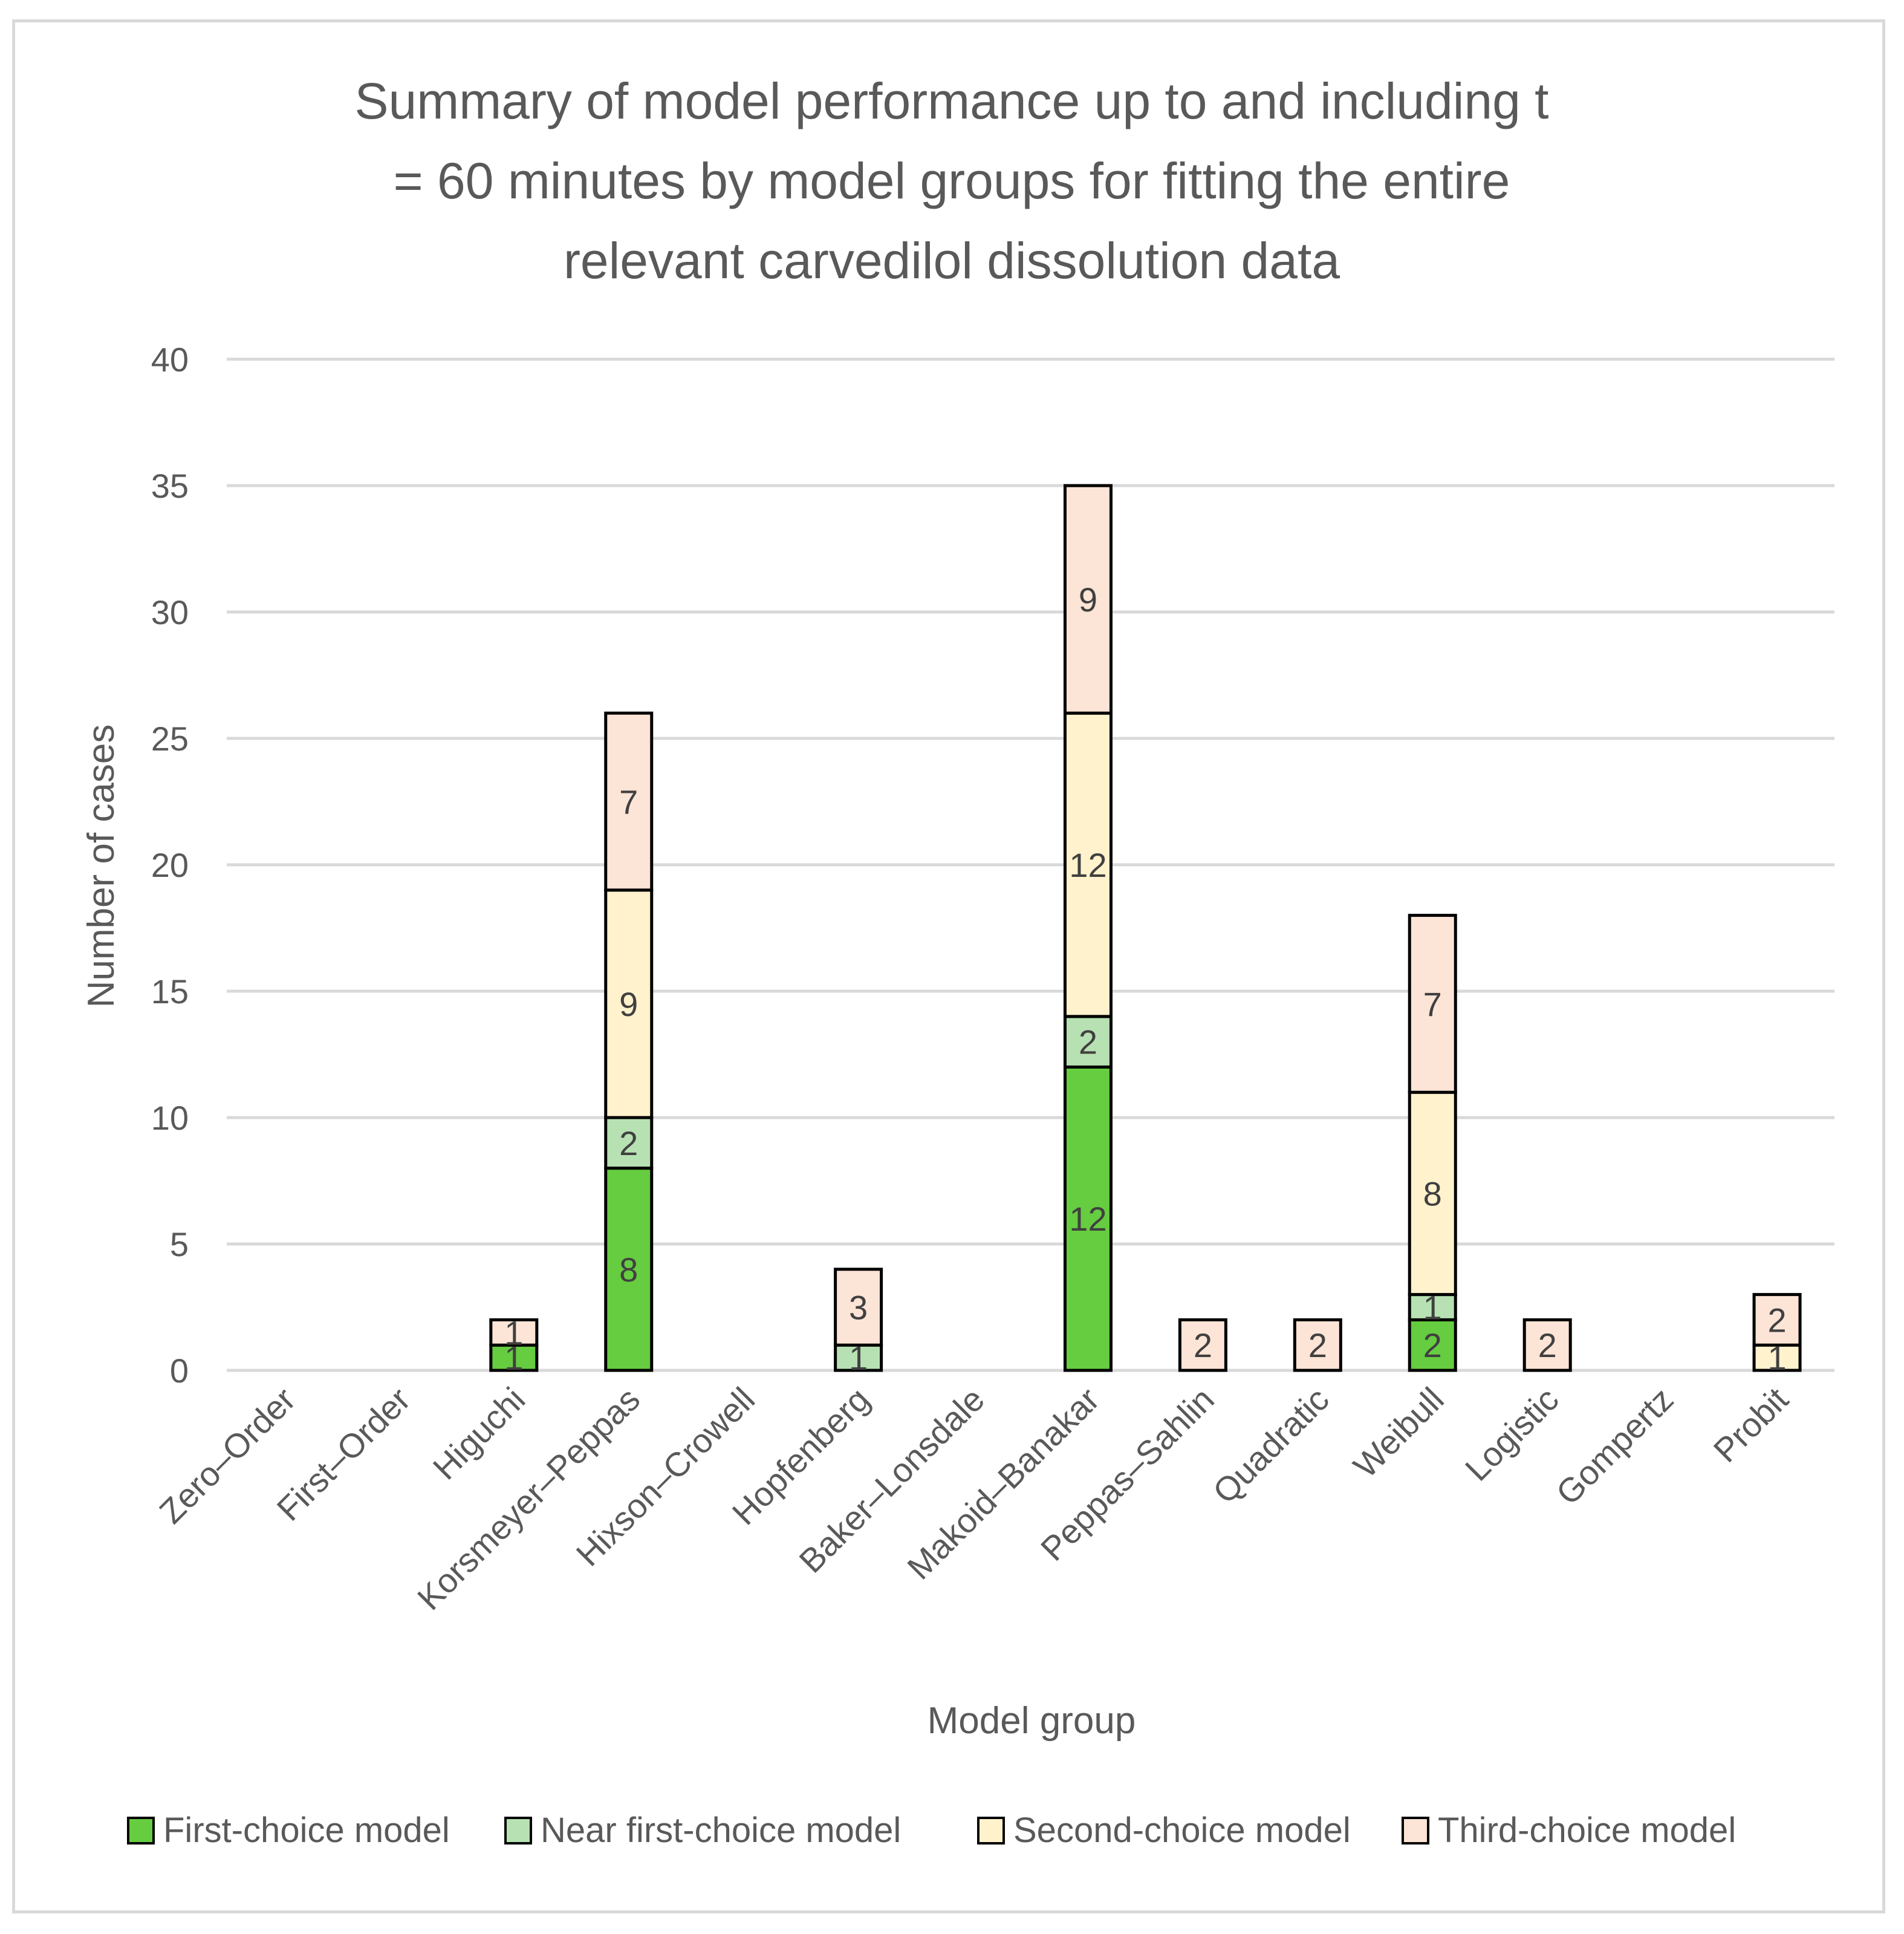 The image size is (1904, 1934). I want to click on x-tick-label: Korsmeyer–Peppas, so click(528, 1498).